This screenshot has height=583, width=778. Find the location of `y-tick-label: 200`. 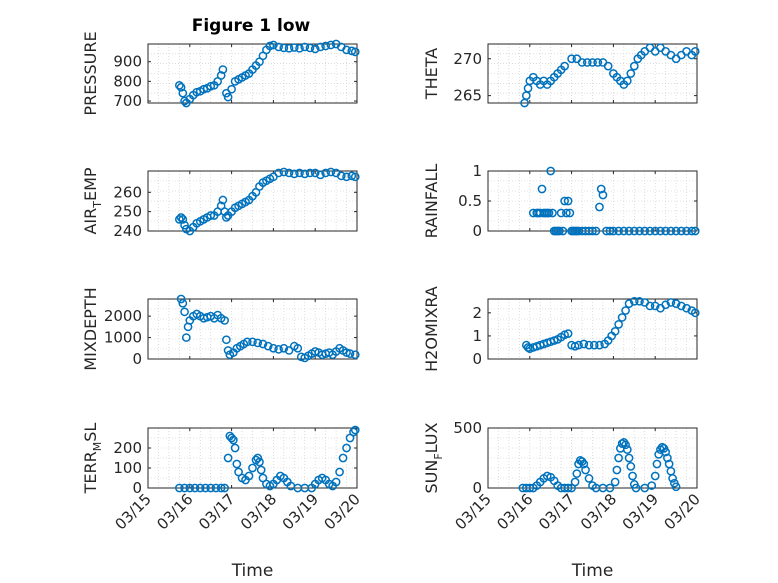

y-tick-label: 200 is located at coordinates (127, 448).